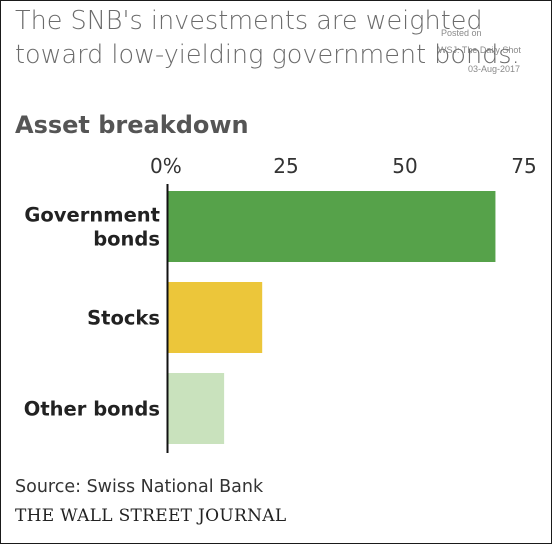 Image resolution: width=552 pixels, height=544 pixels. What do you see at coordinates (123, 318) in the screenshot?
I see `category-label: Stocks` at bounding box center [123, 318].